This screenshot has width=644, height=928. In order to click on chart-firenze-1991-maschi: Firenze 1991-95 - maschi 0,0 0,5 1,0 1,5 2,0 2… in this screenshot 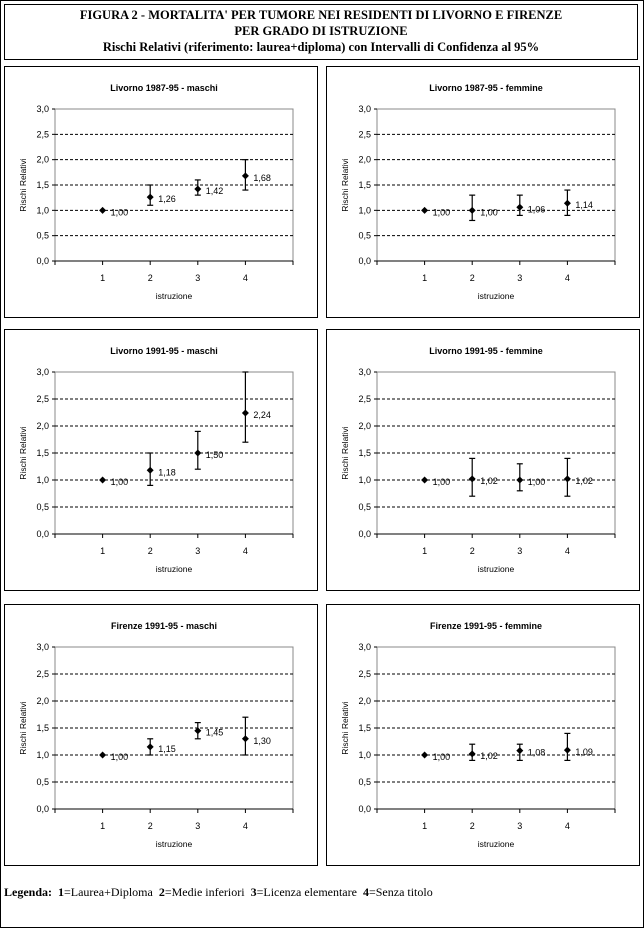, I will do `click(161, 735)`.